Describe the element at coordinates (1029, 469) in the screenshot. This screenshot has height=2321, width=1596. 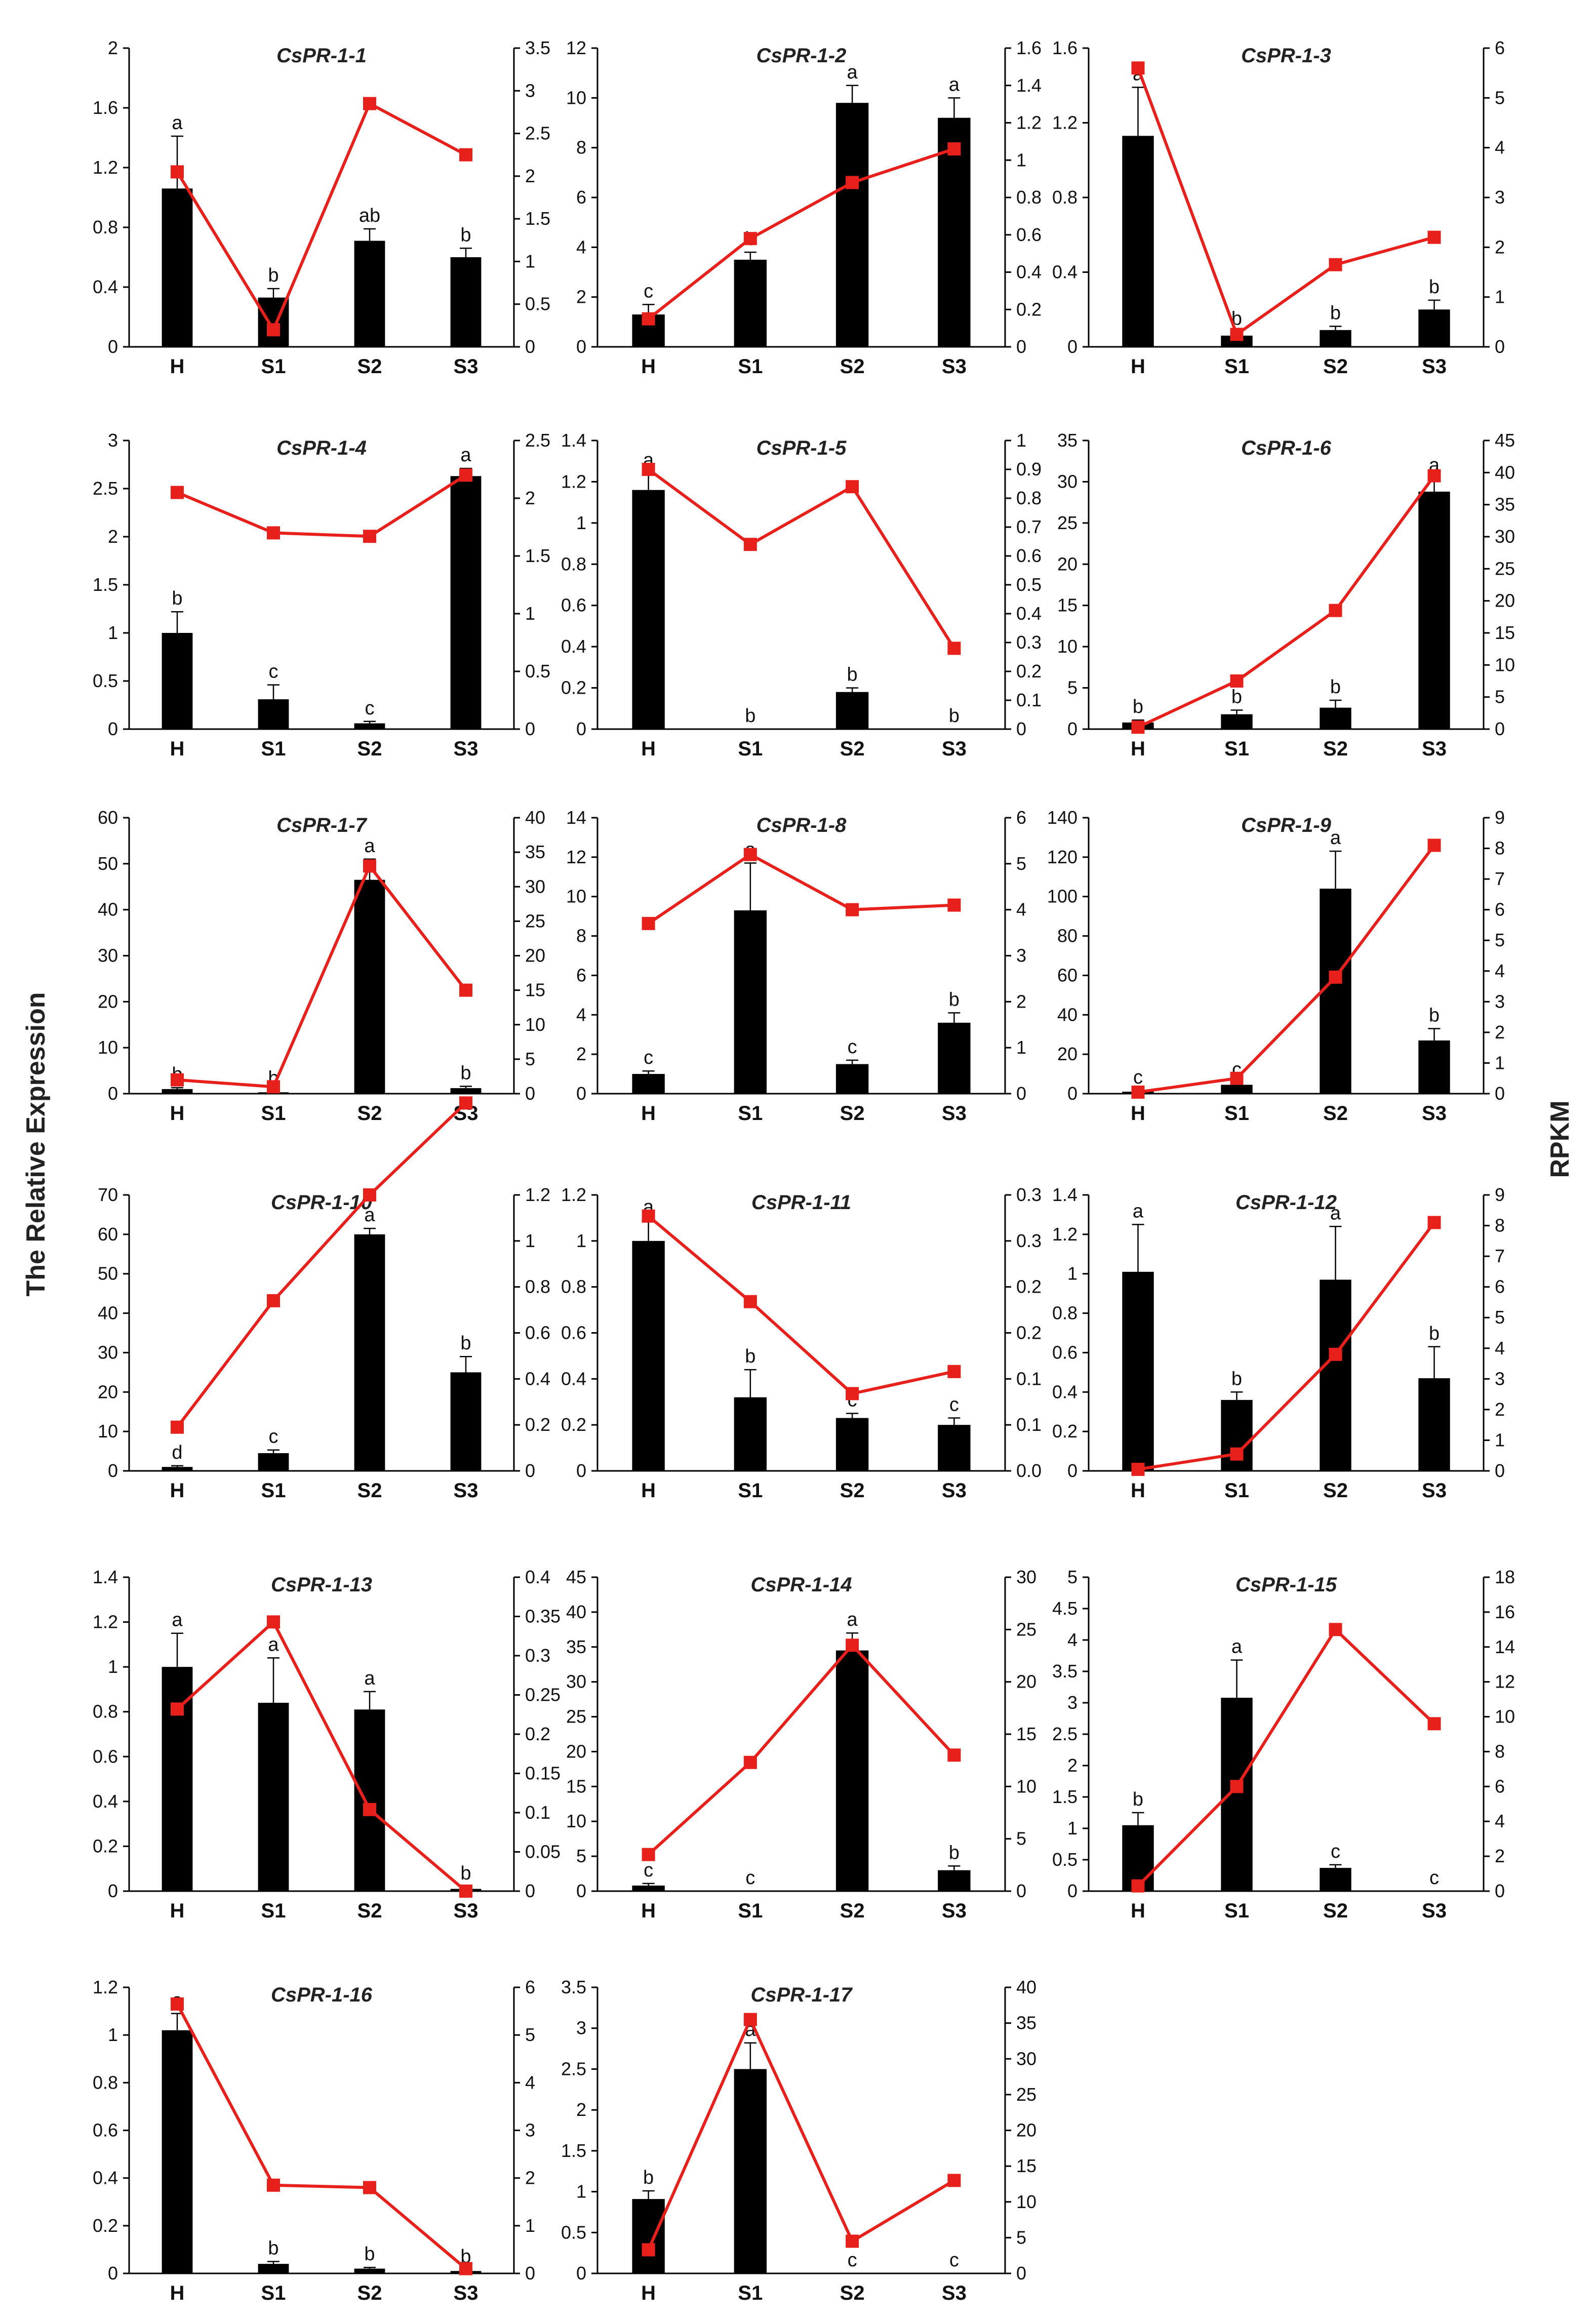
I see `right-tick-label: 0.9` at that location.